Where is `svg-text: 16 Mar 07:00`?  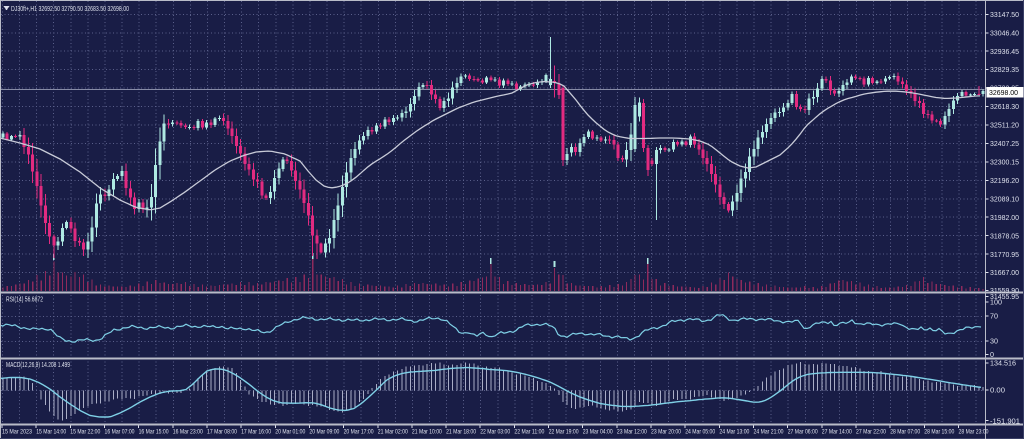 svg-text: 16 Mar 07:00 is located at coordinates (120, 432).